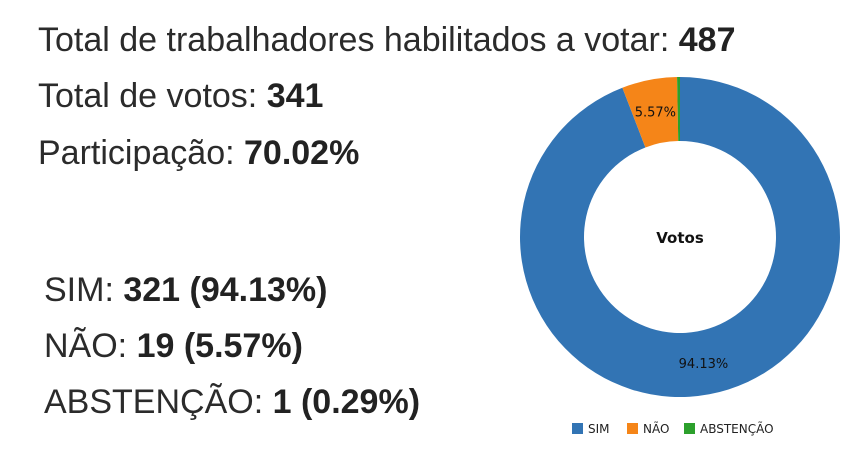 This screenshot has width=853, height=450. What do you see at coordinates (673, 428) in the screenshot?
I see `chart-legend: SIM NÃO ABSTENÇÃO` at bounding box center [673, 428].